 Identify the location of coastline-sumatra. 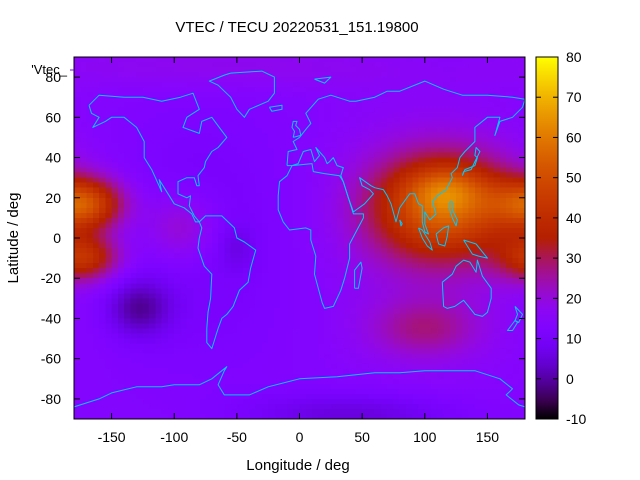
(425, 239).